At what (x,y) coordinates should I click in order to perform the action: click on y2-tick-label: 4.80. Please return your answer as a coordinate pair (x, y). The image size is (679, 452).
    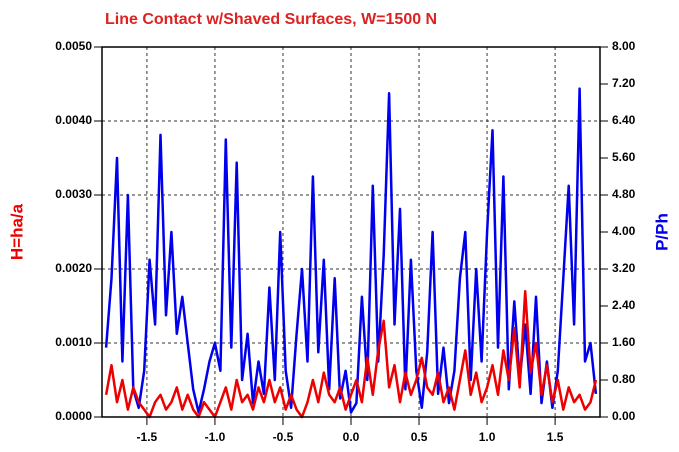
    Looking at the image, I should click on (624, 194).